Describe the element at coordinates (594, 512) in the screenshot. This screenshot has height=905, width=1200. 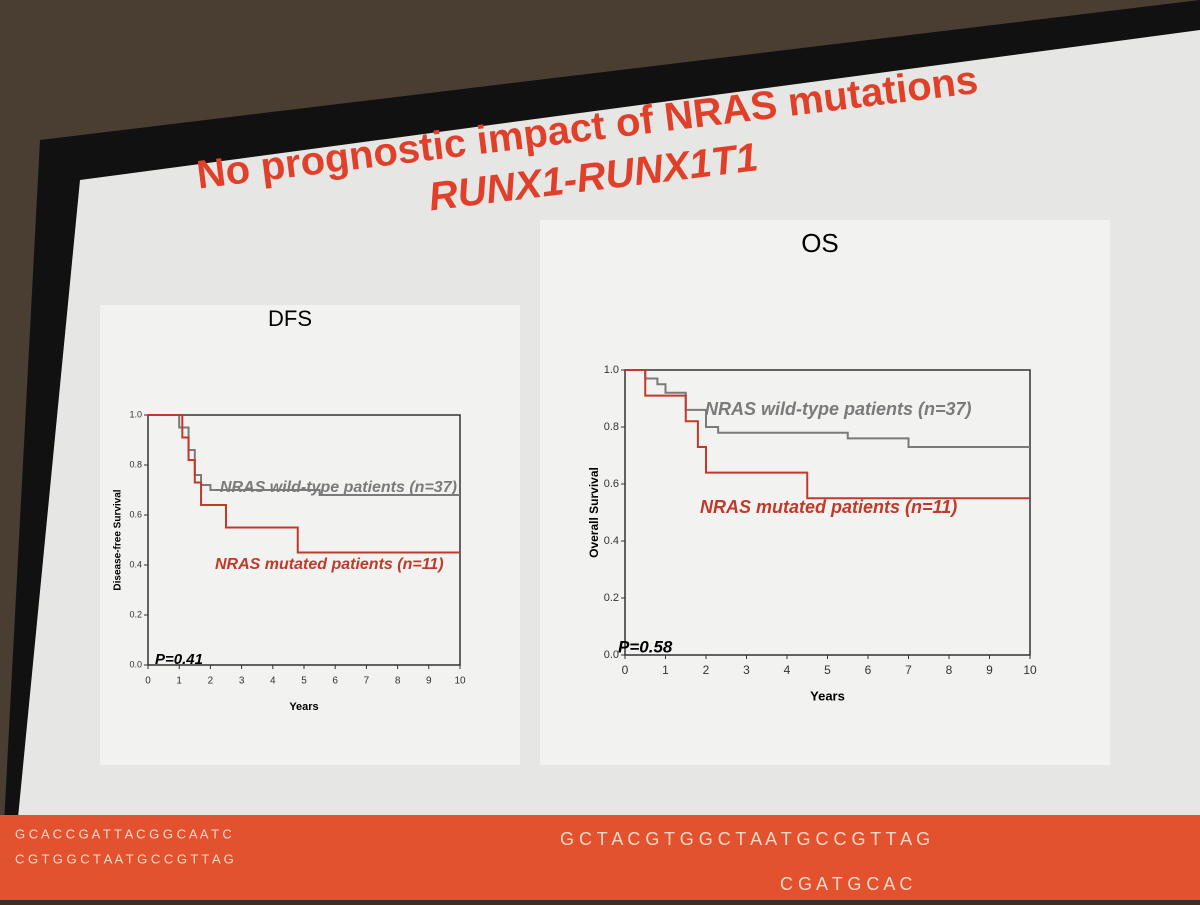
I see `y-axis-label: Overall Survival` at that location.